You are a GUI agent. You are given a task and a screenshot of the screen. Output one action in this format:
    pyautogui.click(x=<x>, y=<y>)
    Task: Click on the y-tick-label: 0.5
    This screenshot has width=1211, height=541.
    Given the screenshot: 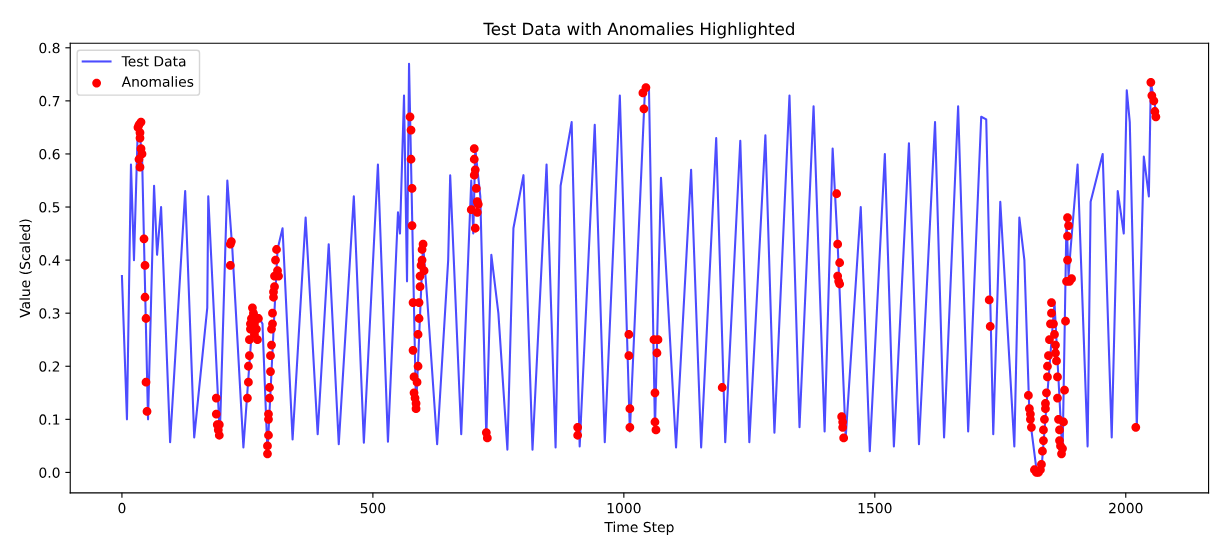 What is the action you would take?
    pyautogui.click(x=49, y=207)
    